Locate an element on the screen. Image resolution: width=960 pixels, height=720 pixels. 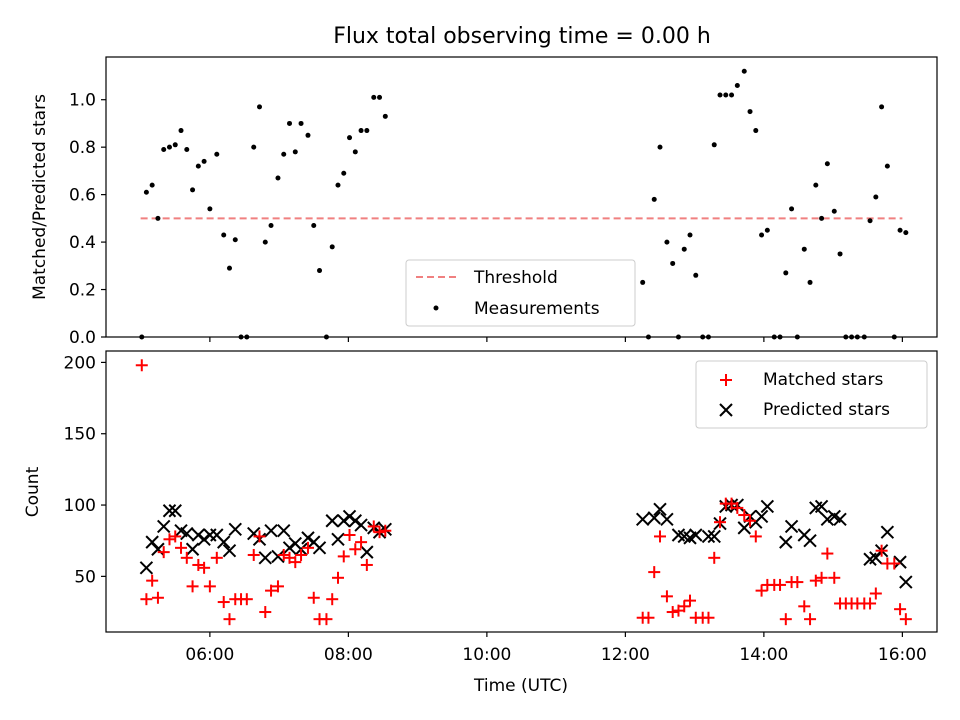
x-axis-label: Time (UTC) is located at coordinates (520, 686).